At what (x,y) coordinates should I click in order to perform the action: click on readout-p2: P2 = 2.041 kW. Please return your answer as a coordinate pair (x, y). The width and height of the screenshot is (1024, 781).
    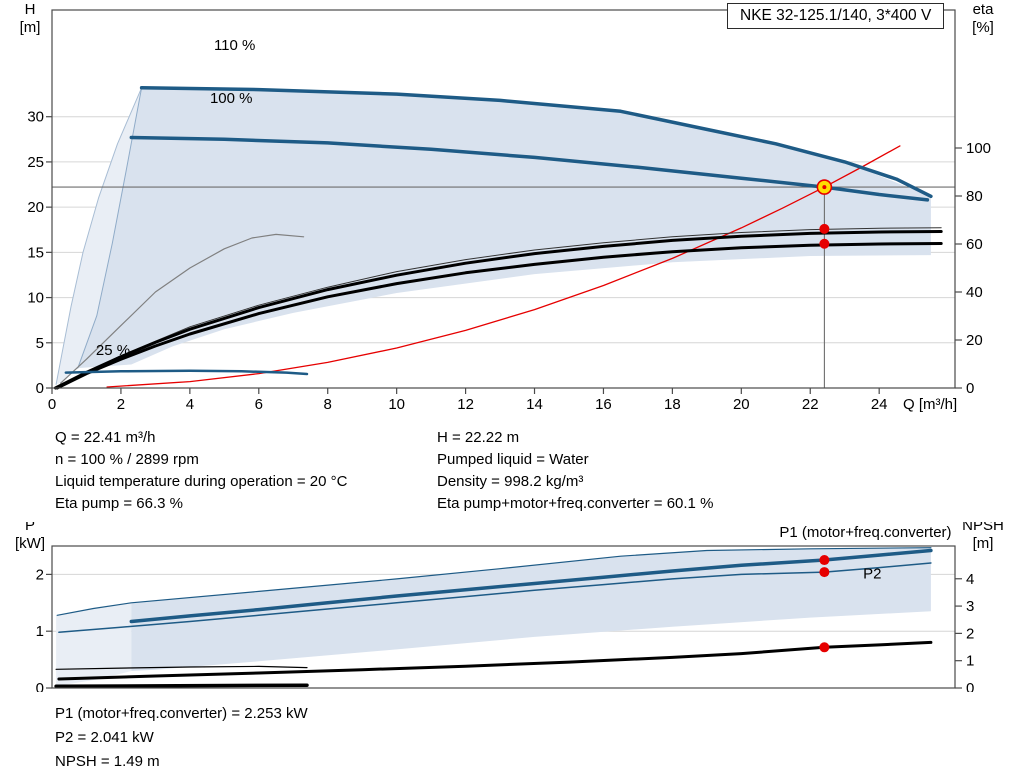
    Looking at the image, I should click on (104, 737).